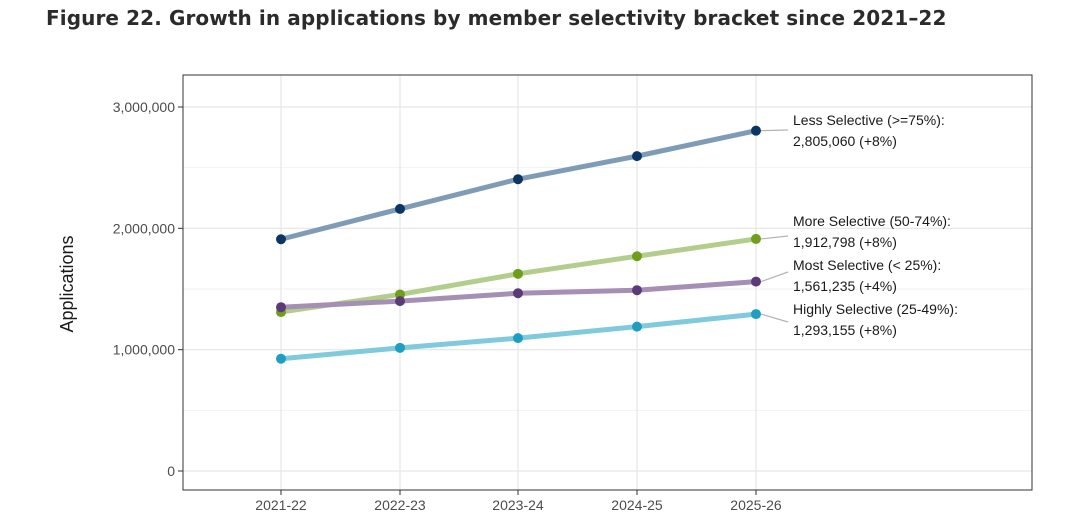 The height and width of the screenshot is (524, 1080). Describe the element at coordinates (845, 330) in the screenshot. I see `series-end-label-value: 1,293,155 (+8%)` at that location.